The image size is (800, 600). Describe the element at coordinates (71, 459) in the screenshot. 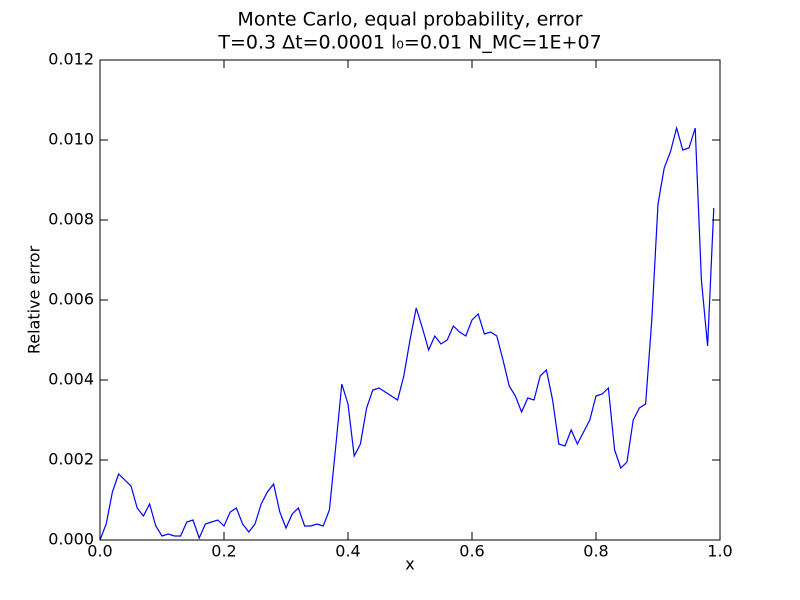

I see `y-tick-label: 0.002` at that location.